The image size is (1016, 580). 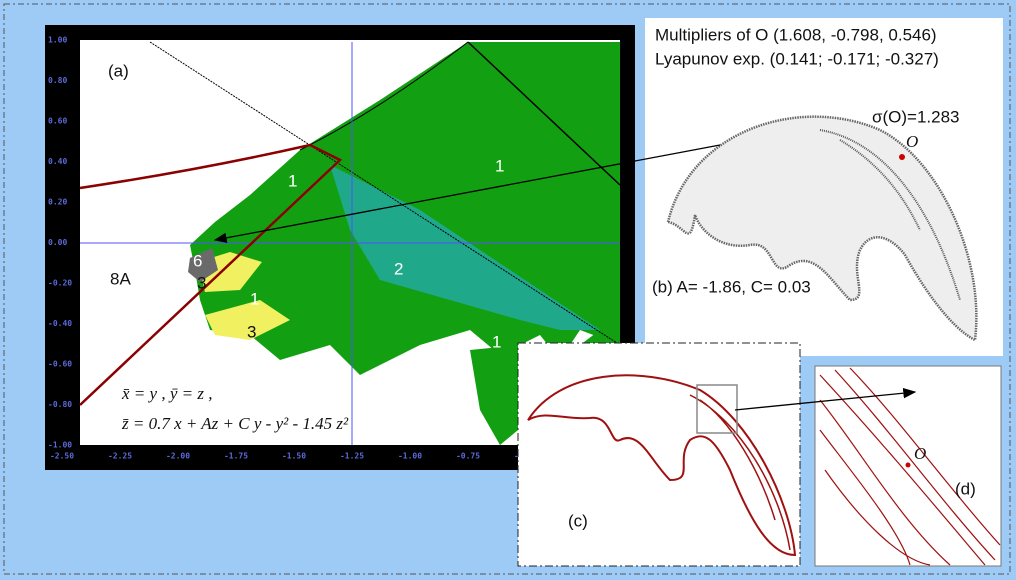 I want to click on curve, so click(x=211, y=274).